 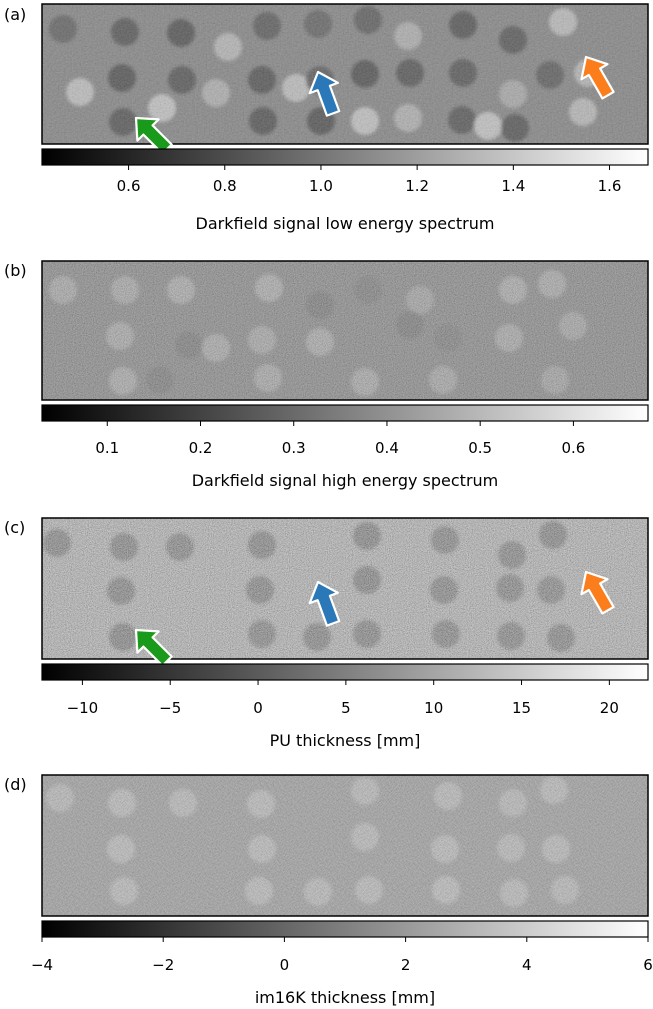 What do you see at coordinates (107, 448) in the screenshot?
I see `colorbar-tick-label: 0.1` at bounding box center [107, 448].